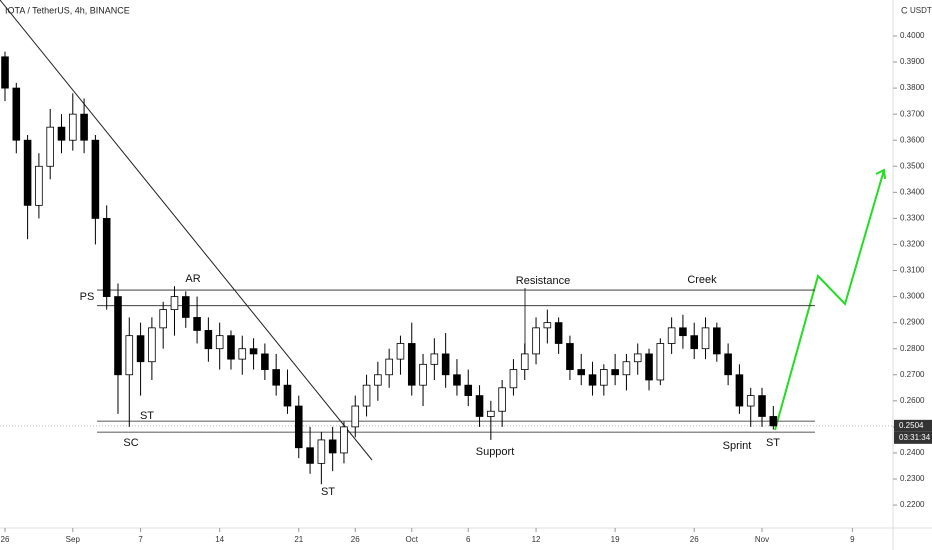 This screenshot has height=550, width=932. What do you see at coordinates (130, 443) in the screenshot?
I see `annotation: SC` at bounding box center [130, 443].